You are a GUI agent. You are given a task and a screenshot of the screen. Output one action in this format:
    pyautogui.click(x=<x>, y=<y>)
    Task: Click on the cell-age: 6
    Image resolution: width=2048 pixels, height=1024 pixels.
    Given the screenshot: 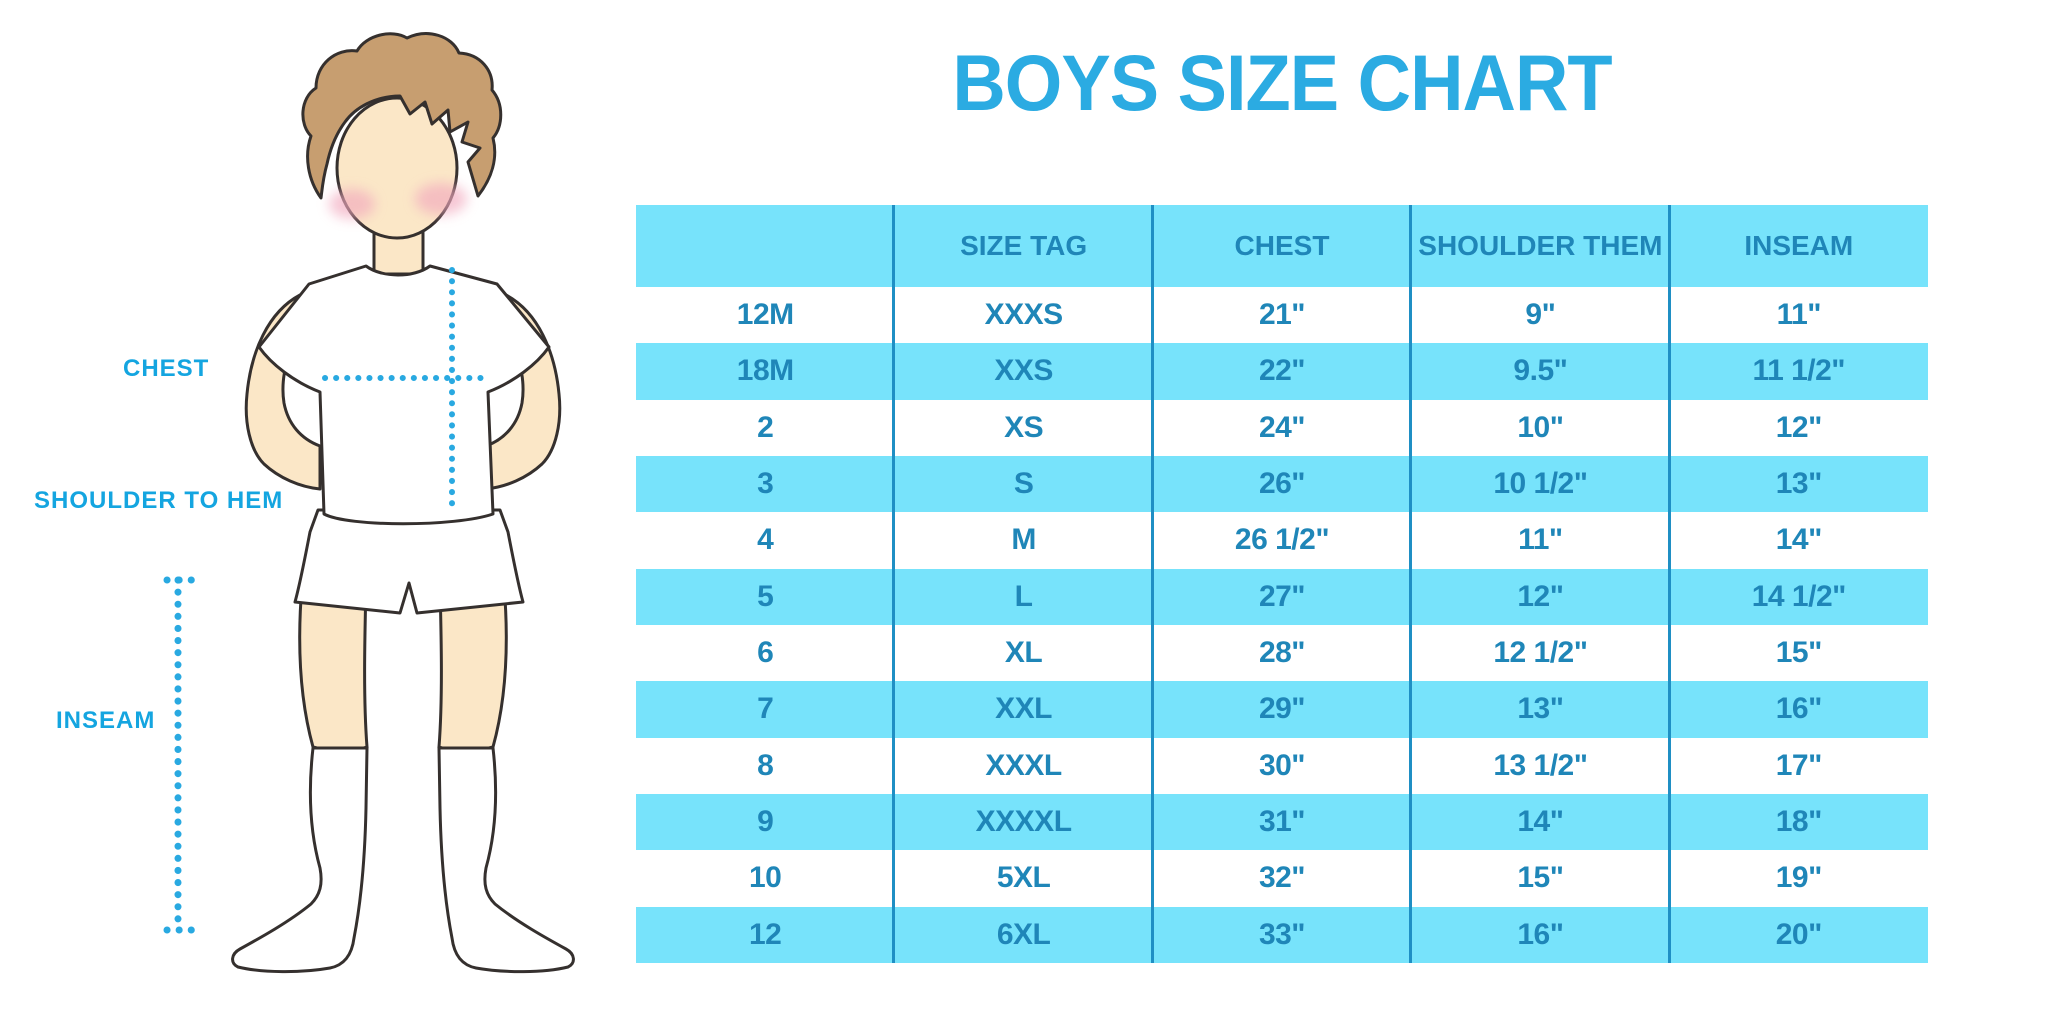 What is the action you would take?
    pyautogui.click(x=765, y=653)
    